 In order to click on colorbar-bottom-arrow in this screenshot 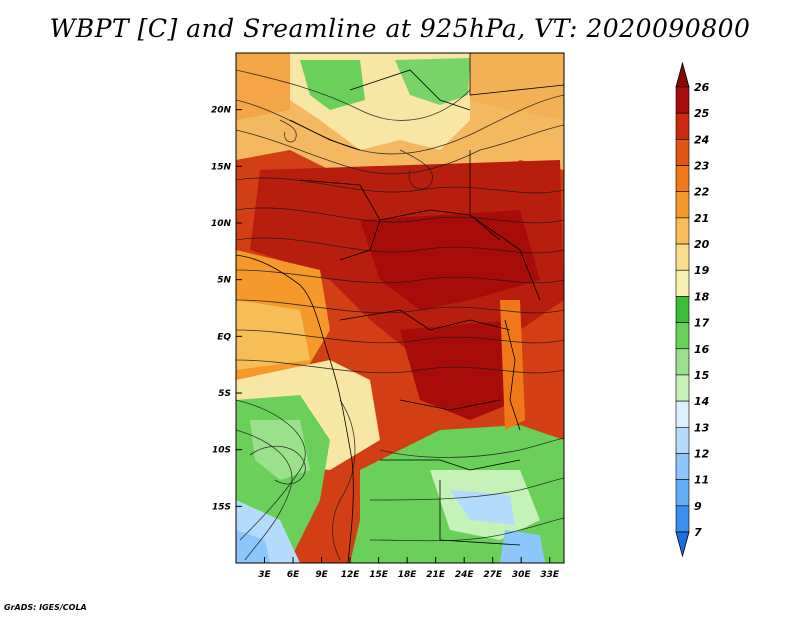, I will do `click(682, 544)`.